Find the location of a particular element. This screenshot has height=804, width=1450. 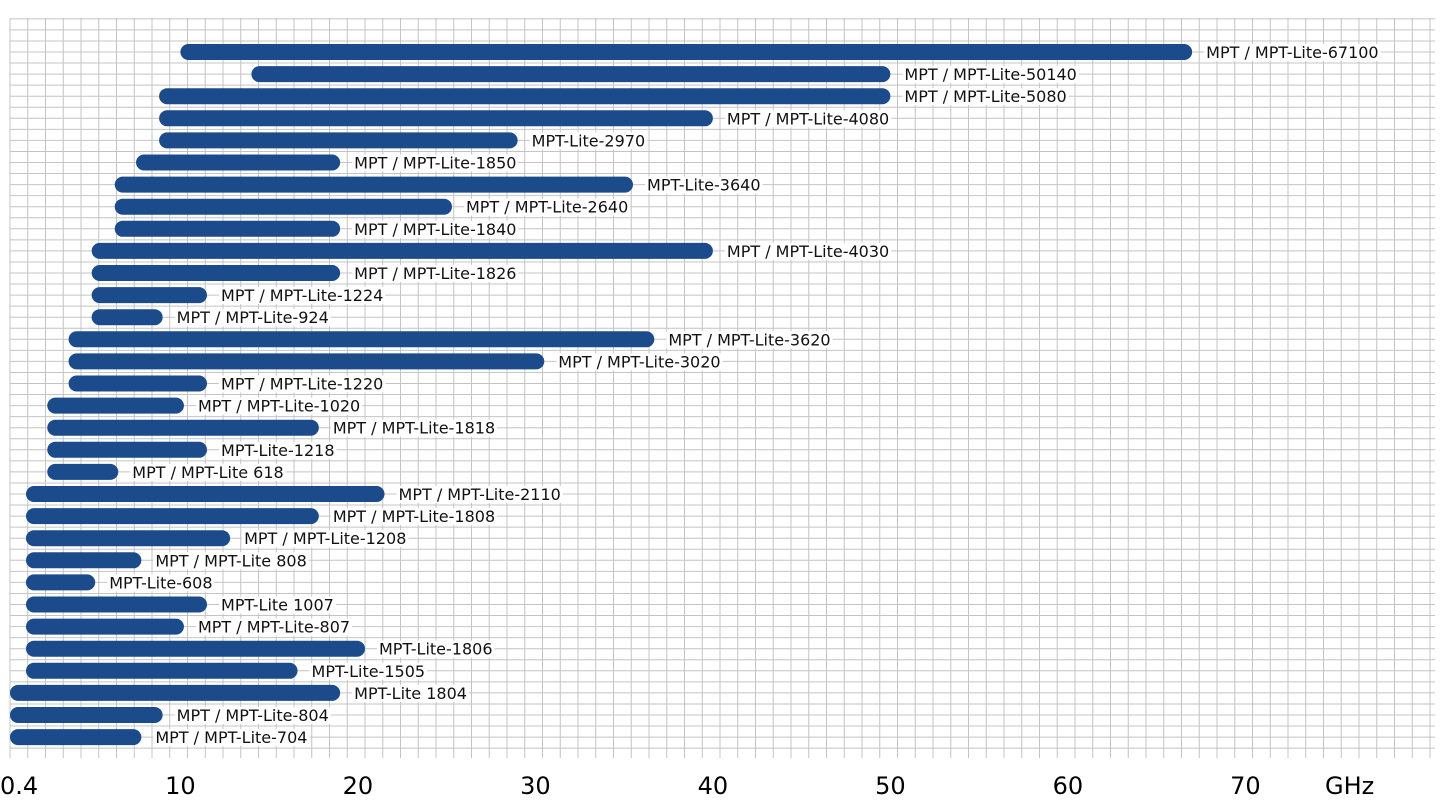

bar-label: MPT / MPT-Lite-50140 is located at coordinates (990, 74).